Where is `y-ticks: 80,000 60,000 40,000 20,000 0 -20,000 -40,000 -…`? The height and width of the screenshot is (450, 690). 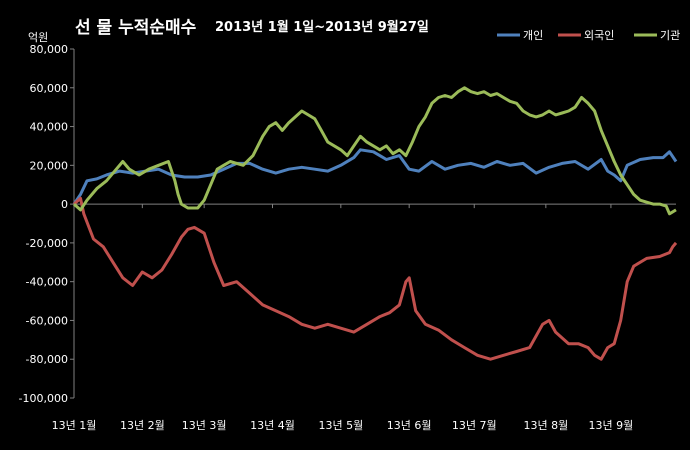 y-ticks: 80,000 60,000 40,000 20,000 0 -20,000 -40,000 -… is located at coordinates (46, 224).